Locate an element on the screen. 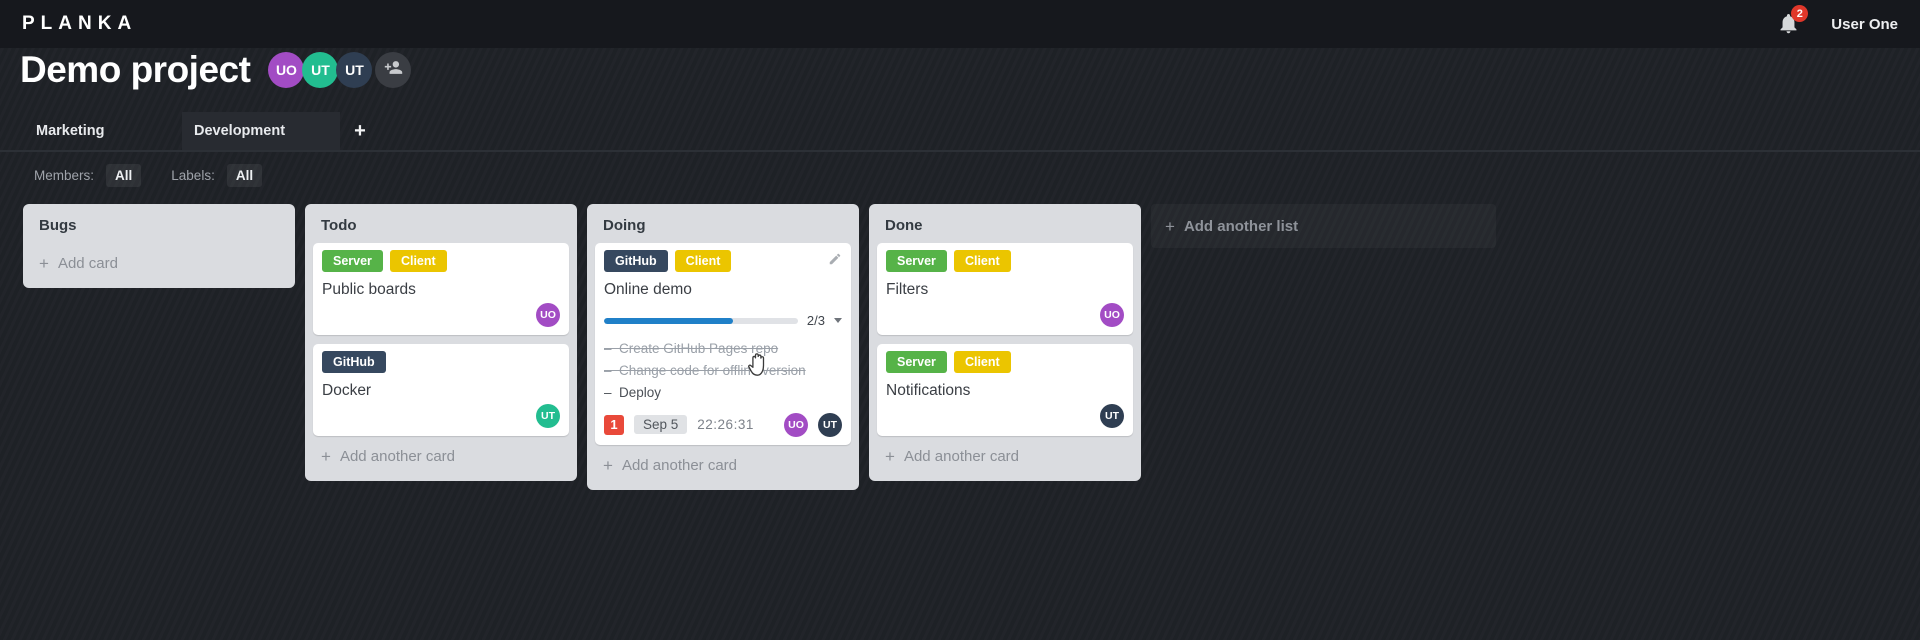  progress-label: 2/3 is located at coordinates (815, 320).